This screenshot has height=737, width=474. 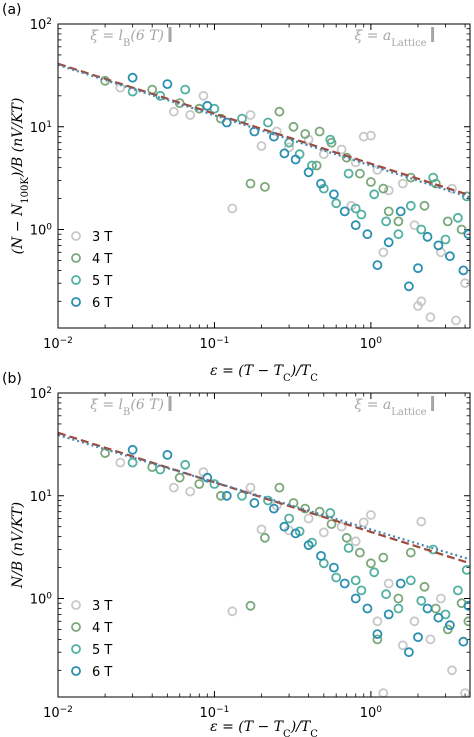 What do you see at coordinates (12, 10) in the screenshot?
I see `panel-label: (a)` at bounding box center [12, 10].